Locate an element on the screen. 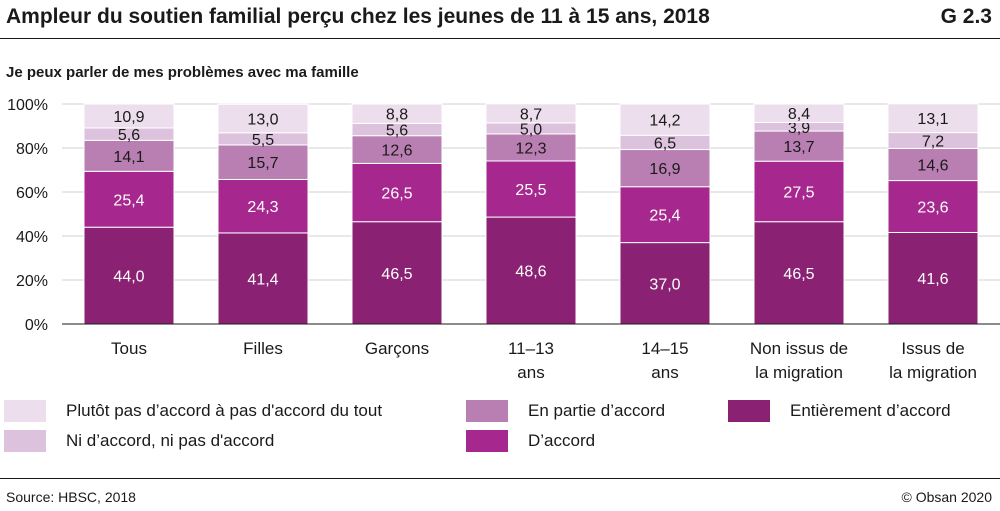 Image resolution: width=1000 pixels, height=511 pixels. data-label-tous-d-accord: 25,4 is located at coordinates (128, 200).